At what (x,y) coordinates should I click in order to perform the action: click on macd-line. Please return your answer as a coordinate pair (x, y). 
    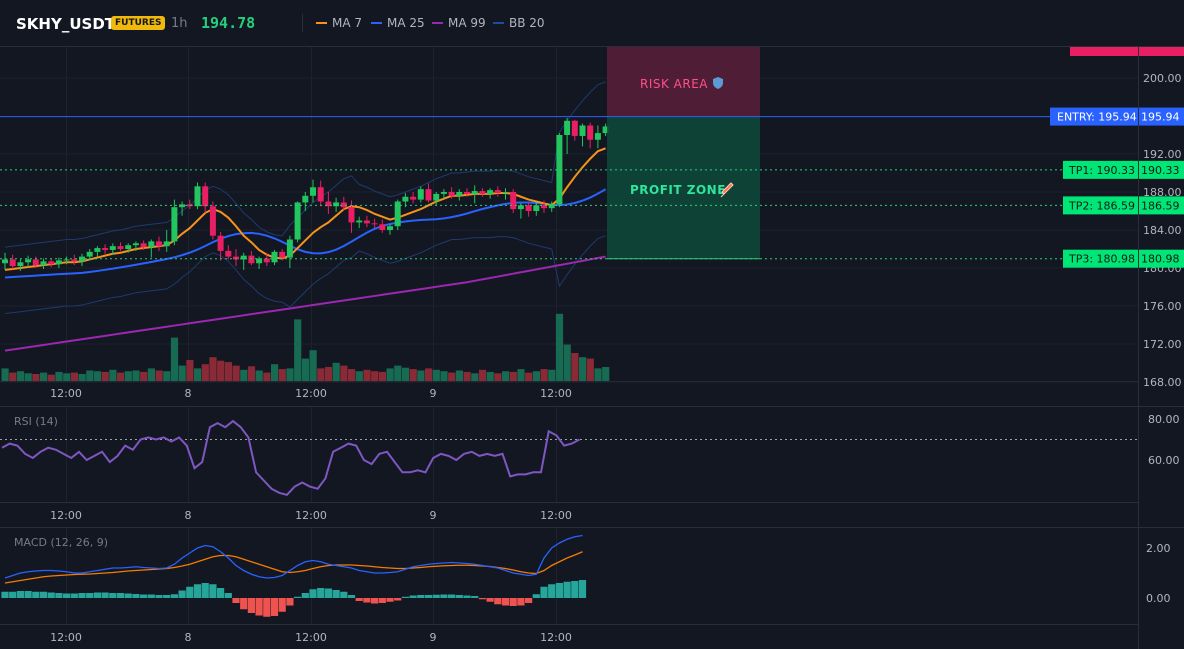
    Looking at the image, I should click on (293, 556).